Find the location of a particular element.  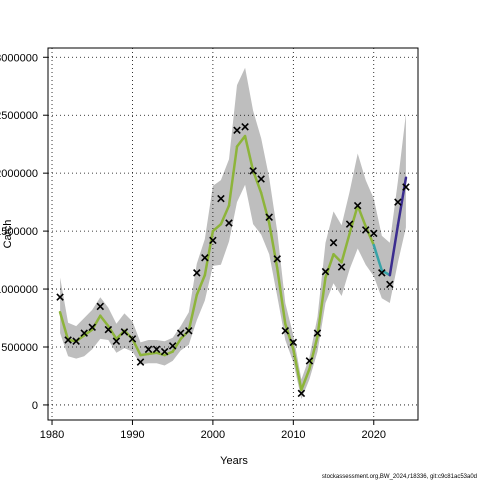

y-axis-title: Catch is located at coordinates (8, 234).